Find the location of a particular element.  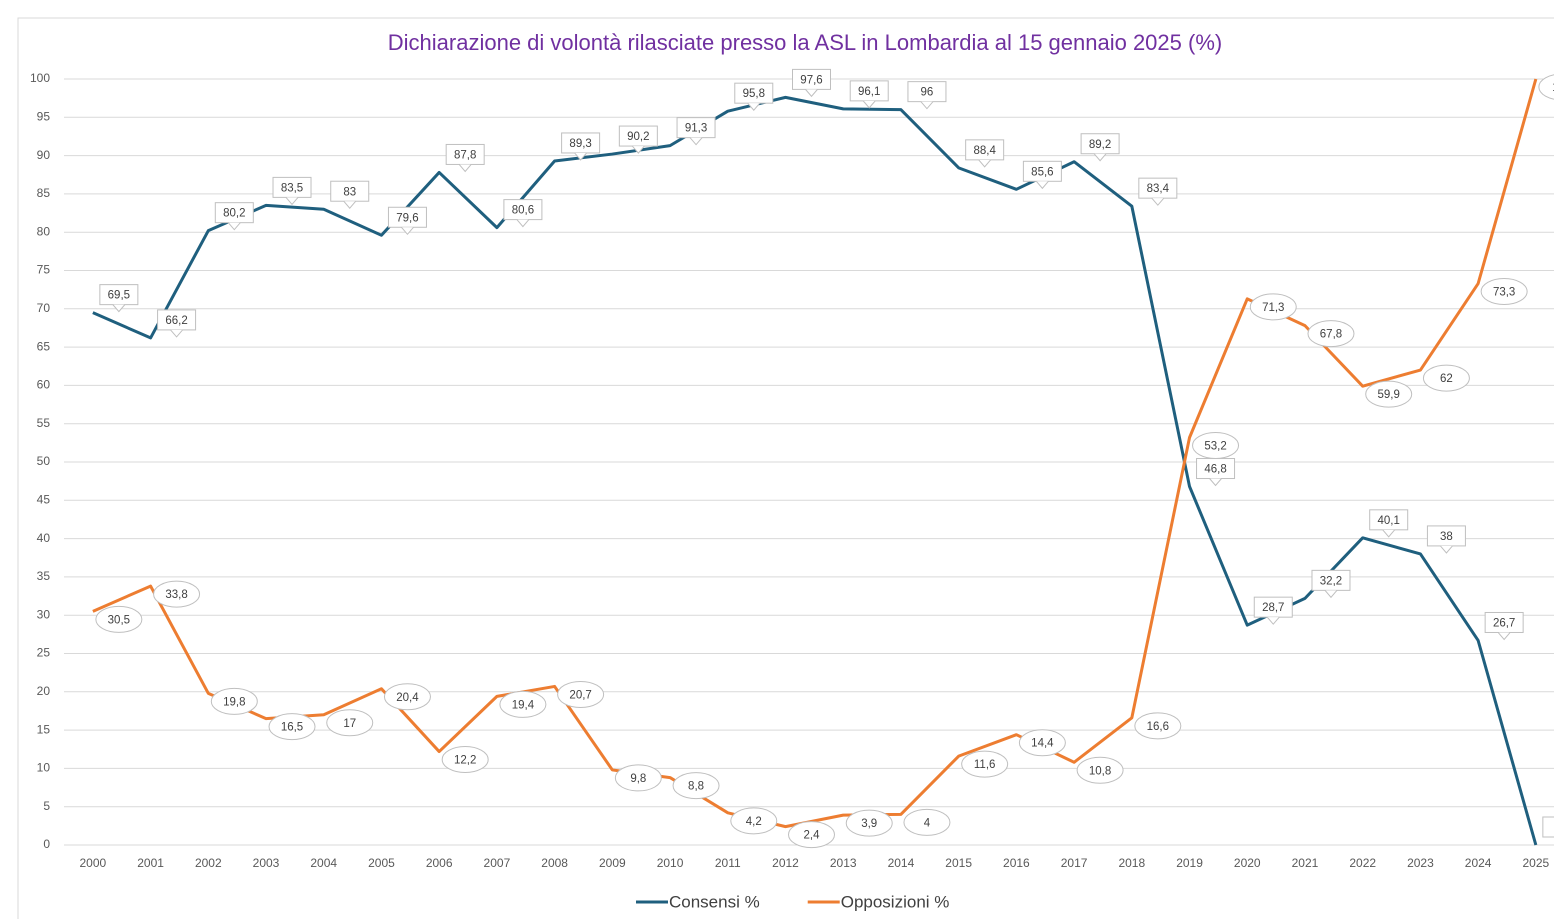

x-tick-label: 2015 is located at coordinates (958, 863).